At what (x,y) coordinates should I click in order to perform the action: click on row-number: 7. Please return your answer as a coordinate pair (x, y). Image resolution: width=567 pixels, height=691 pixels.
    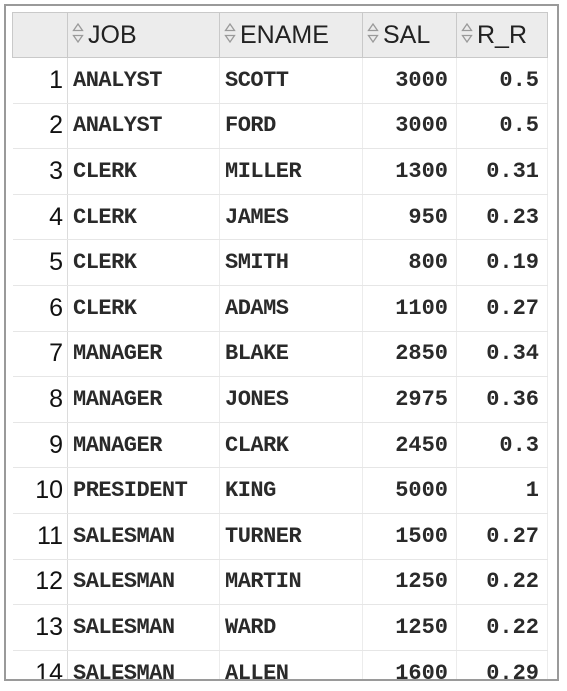
    Looking at the image, I should click on (40, 354).